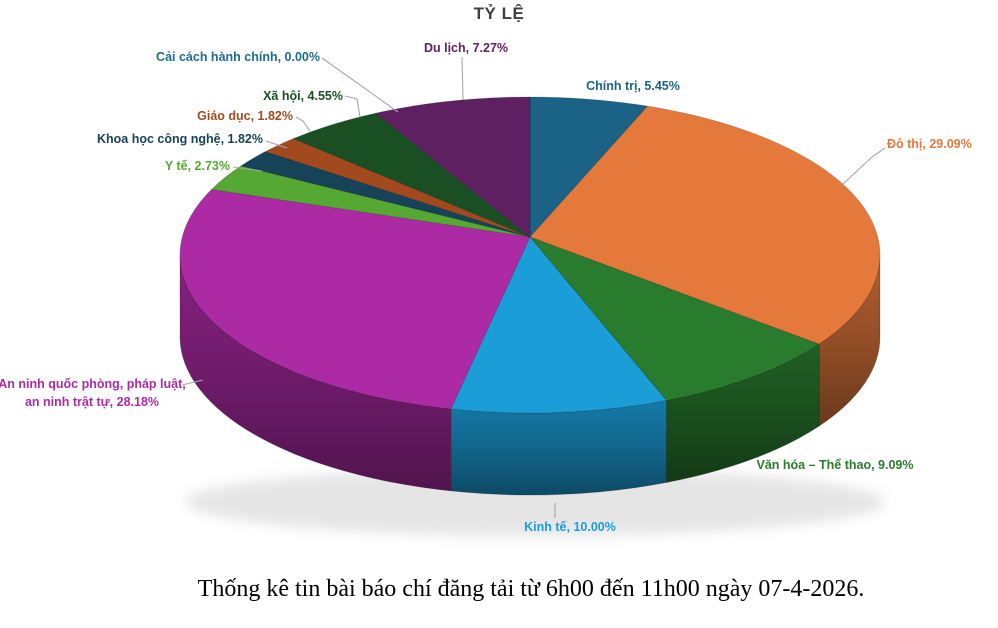 The height and width of the screenshot is (628, 998). I want to click on slice-label-3: Kinh tế, 10.00%, so click(570, 527).